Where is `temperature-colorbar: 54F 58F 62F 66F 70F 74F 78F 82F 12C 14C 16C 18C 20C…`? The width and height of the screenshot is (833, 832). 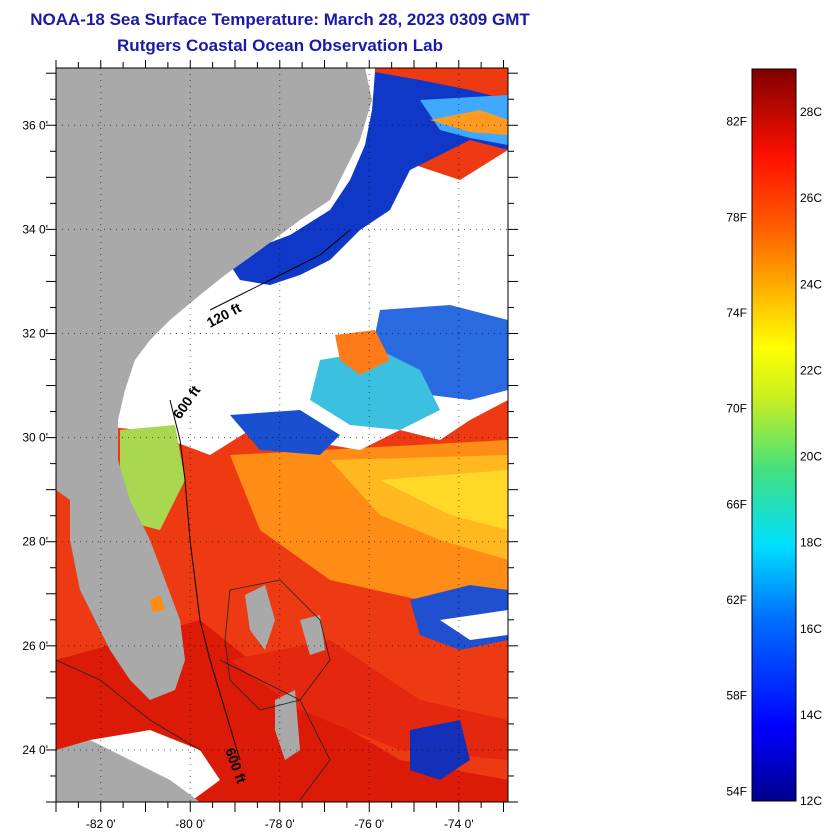 temperature-colorbar: 54F 58F 62F 66F 70F 74F 78F 82F 12C 14C 16C 18C 20C… is located at coordinates (774, 438).